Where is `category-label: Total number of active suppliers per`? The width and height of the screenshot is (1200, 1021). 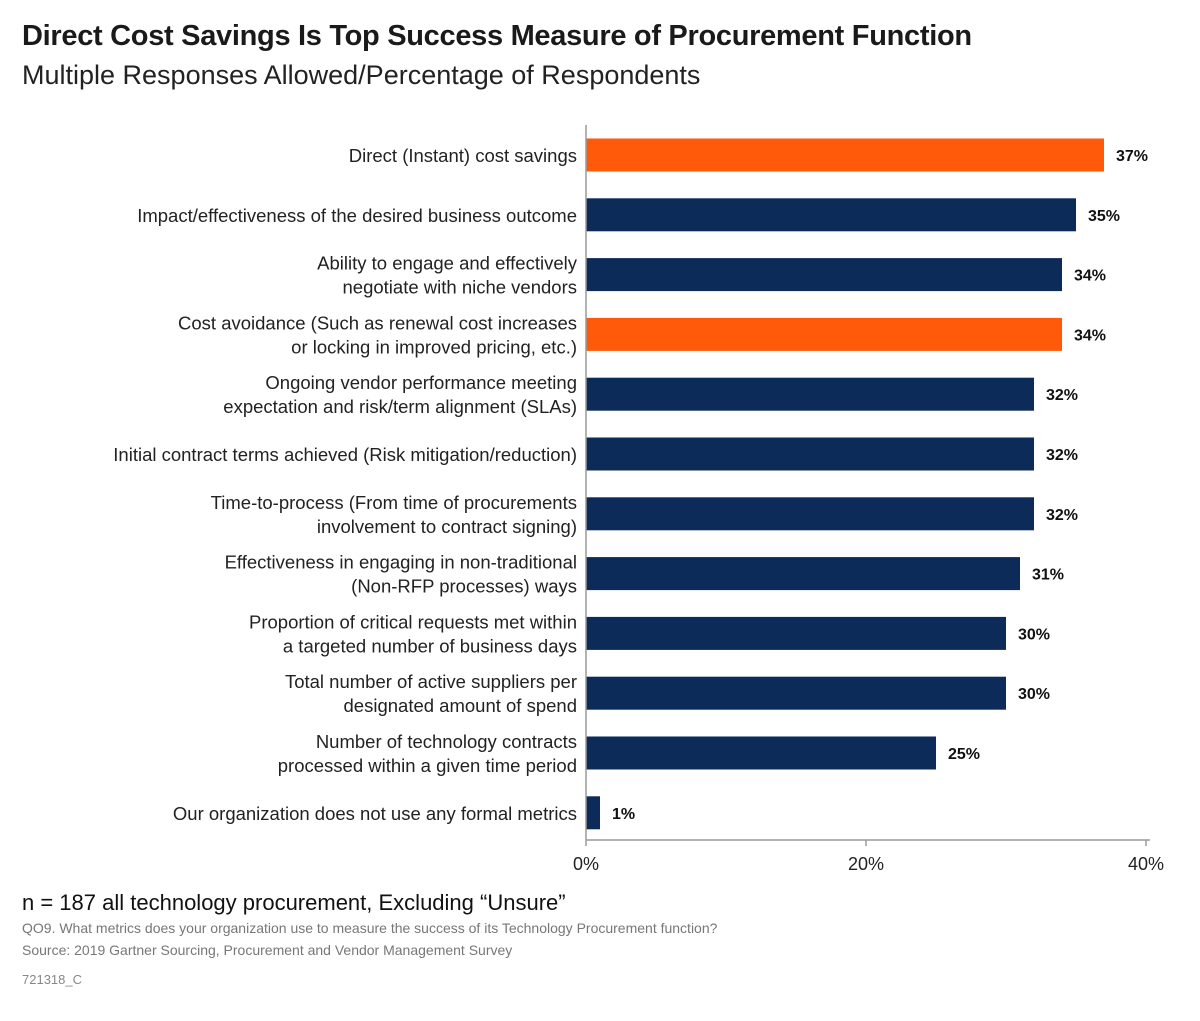
category-label: Total number of active suppliers per is located at coordinates (431, 681).